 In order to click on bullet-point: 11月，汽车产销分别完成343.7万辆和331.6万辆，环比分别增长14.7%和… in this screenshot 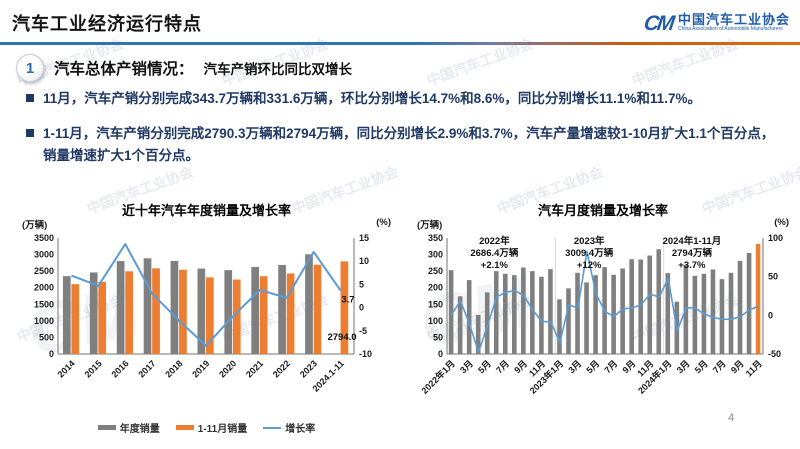, I will do `click(405, 99)`.